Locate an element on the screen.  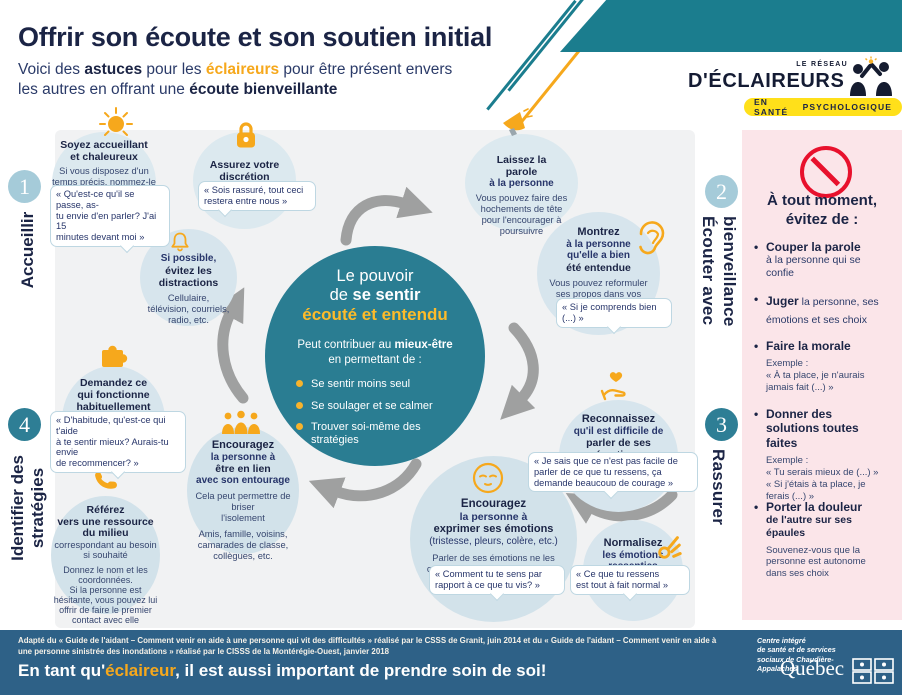
ear-icon is located at coordinates (652, 238).